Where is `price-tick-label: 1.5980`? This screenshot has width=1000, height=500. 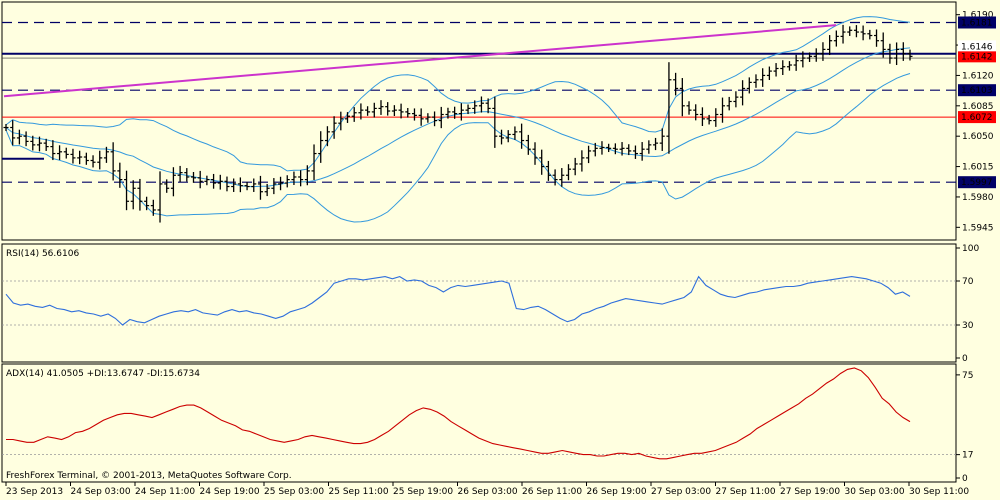
price-tick-label: 1.5980 is located at coordinates (978, 198).